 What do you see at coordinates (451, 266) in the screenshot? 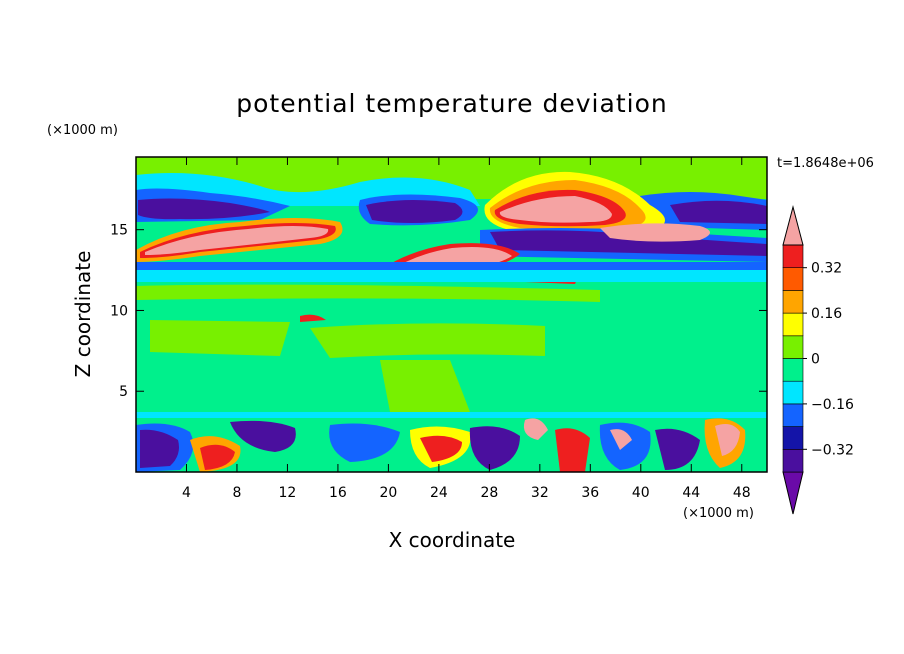
I see `contour-blue-line` at bounding box center [451, 266].